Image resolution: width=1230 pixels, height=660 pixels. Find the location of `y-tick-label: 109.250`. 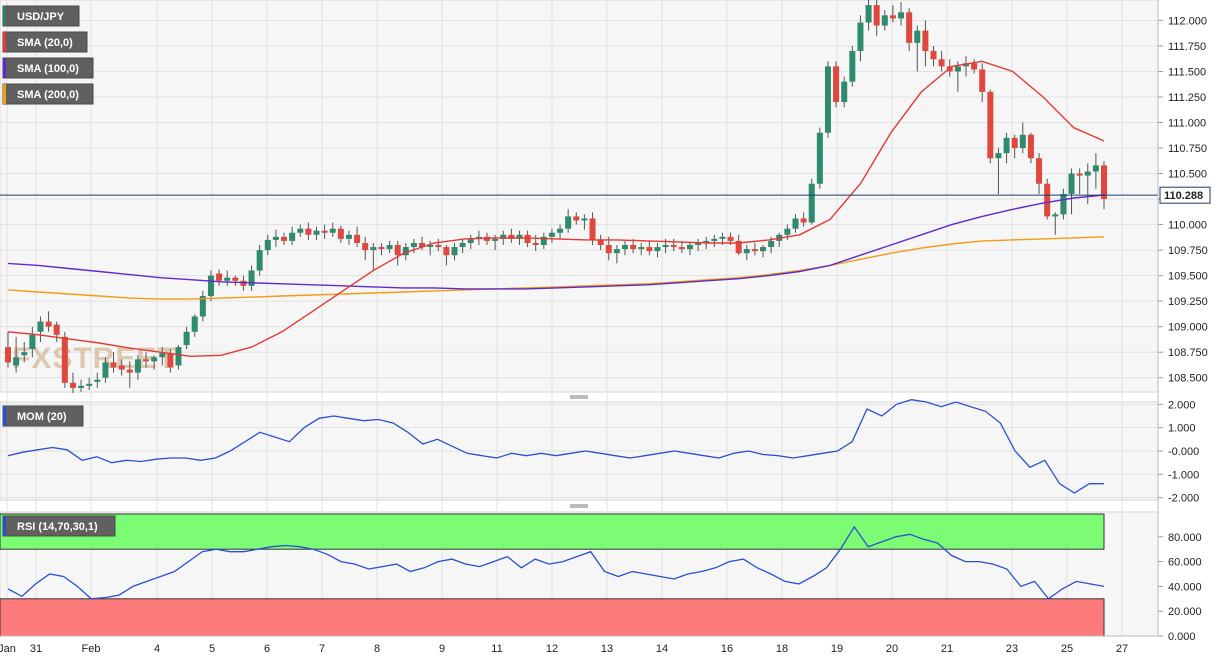

y-tick-label: 109.250 is located at coordinates (1188, 302).